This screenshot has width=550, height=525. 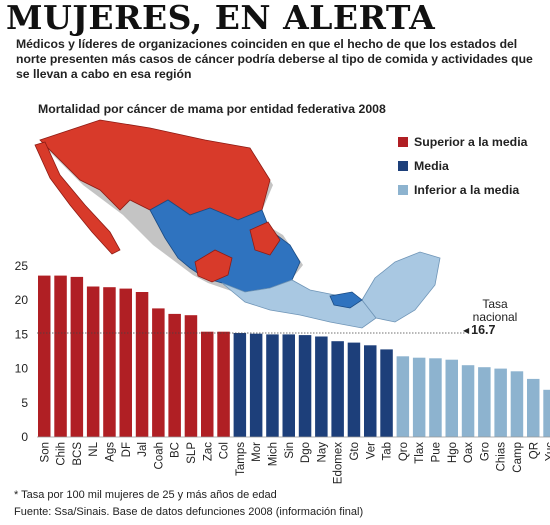 What do you see at coordinates (44, 356) in the screenshot?
I see `bar-son` at bounding box center [44, 356].